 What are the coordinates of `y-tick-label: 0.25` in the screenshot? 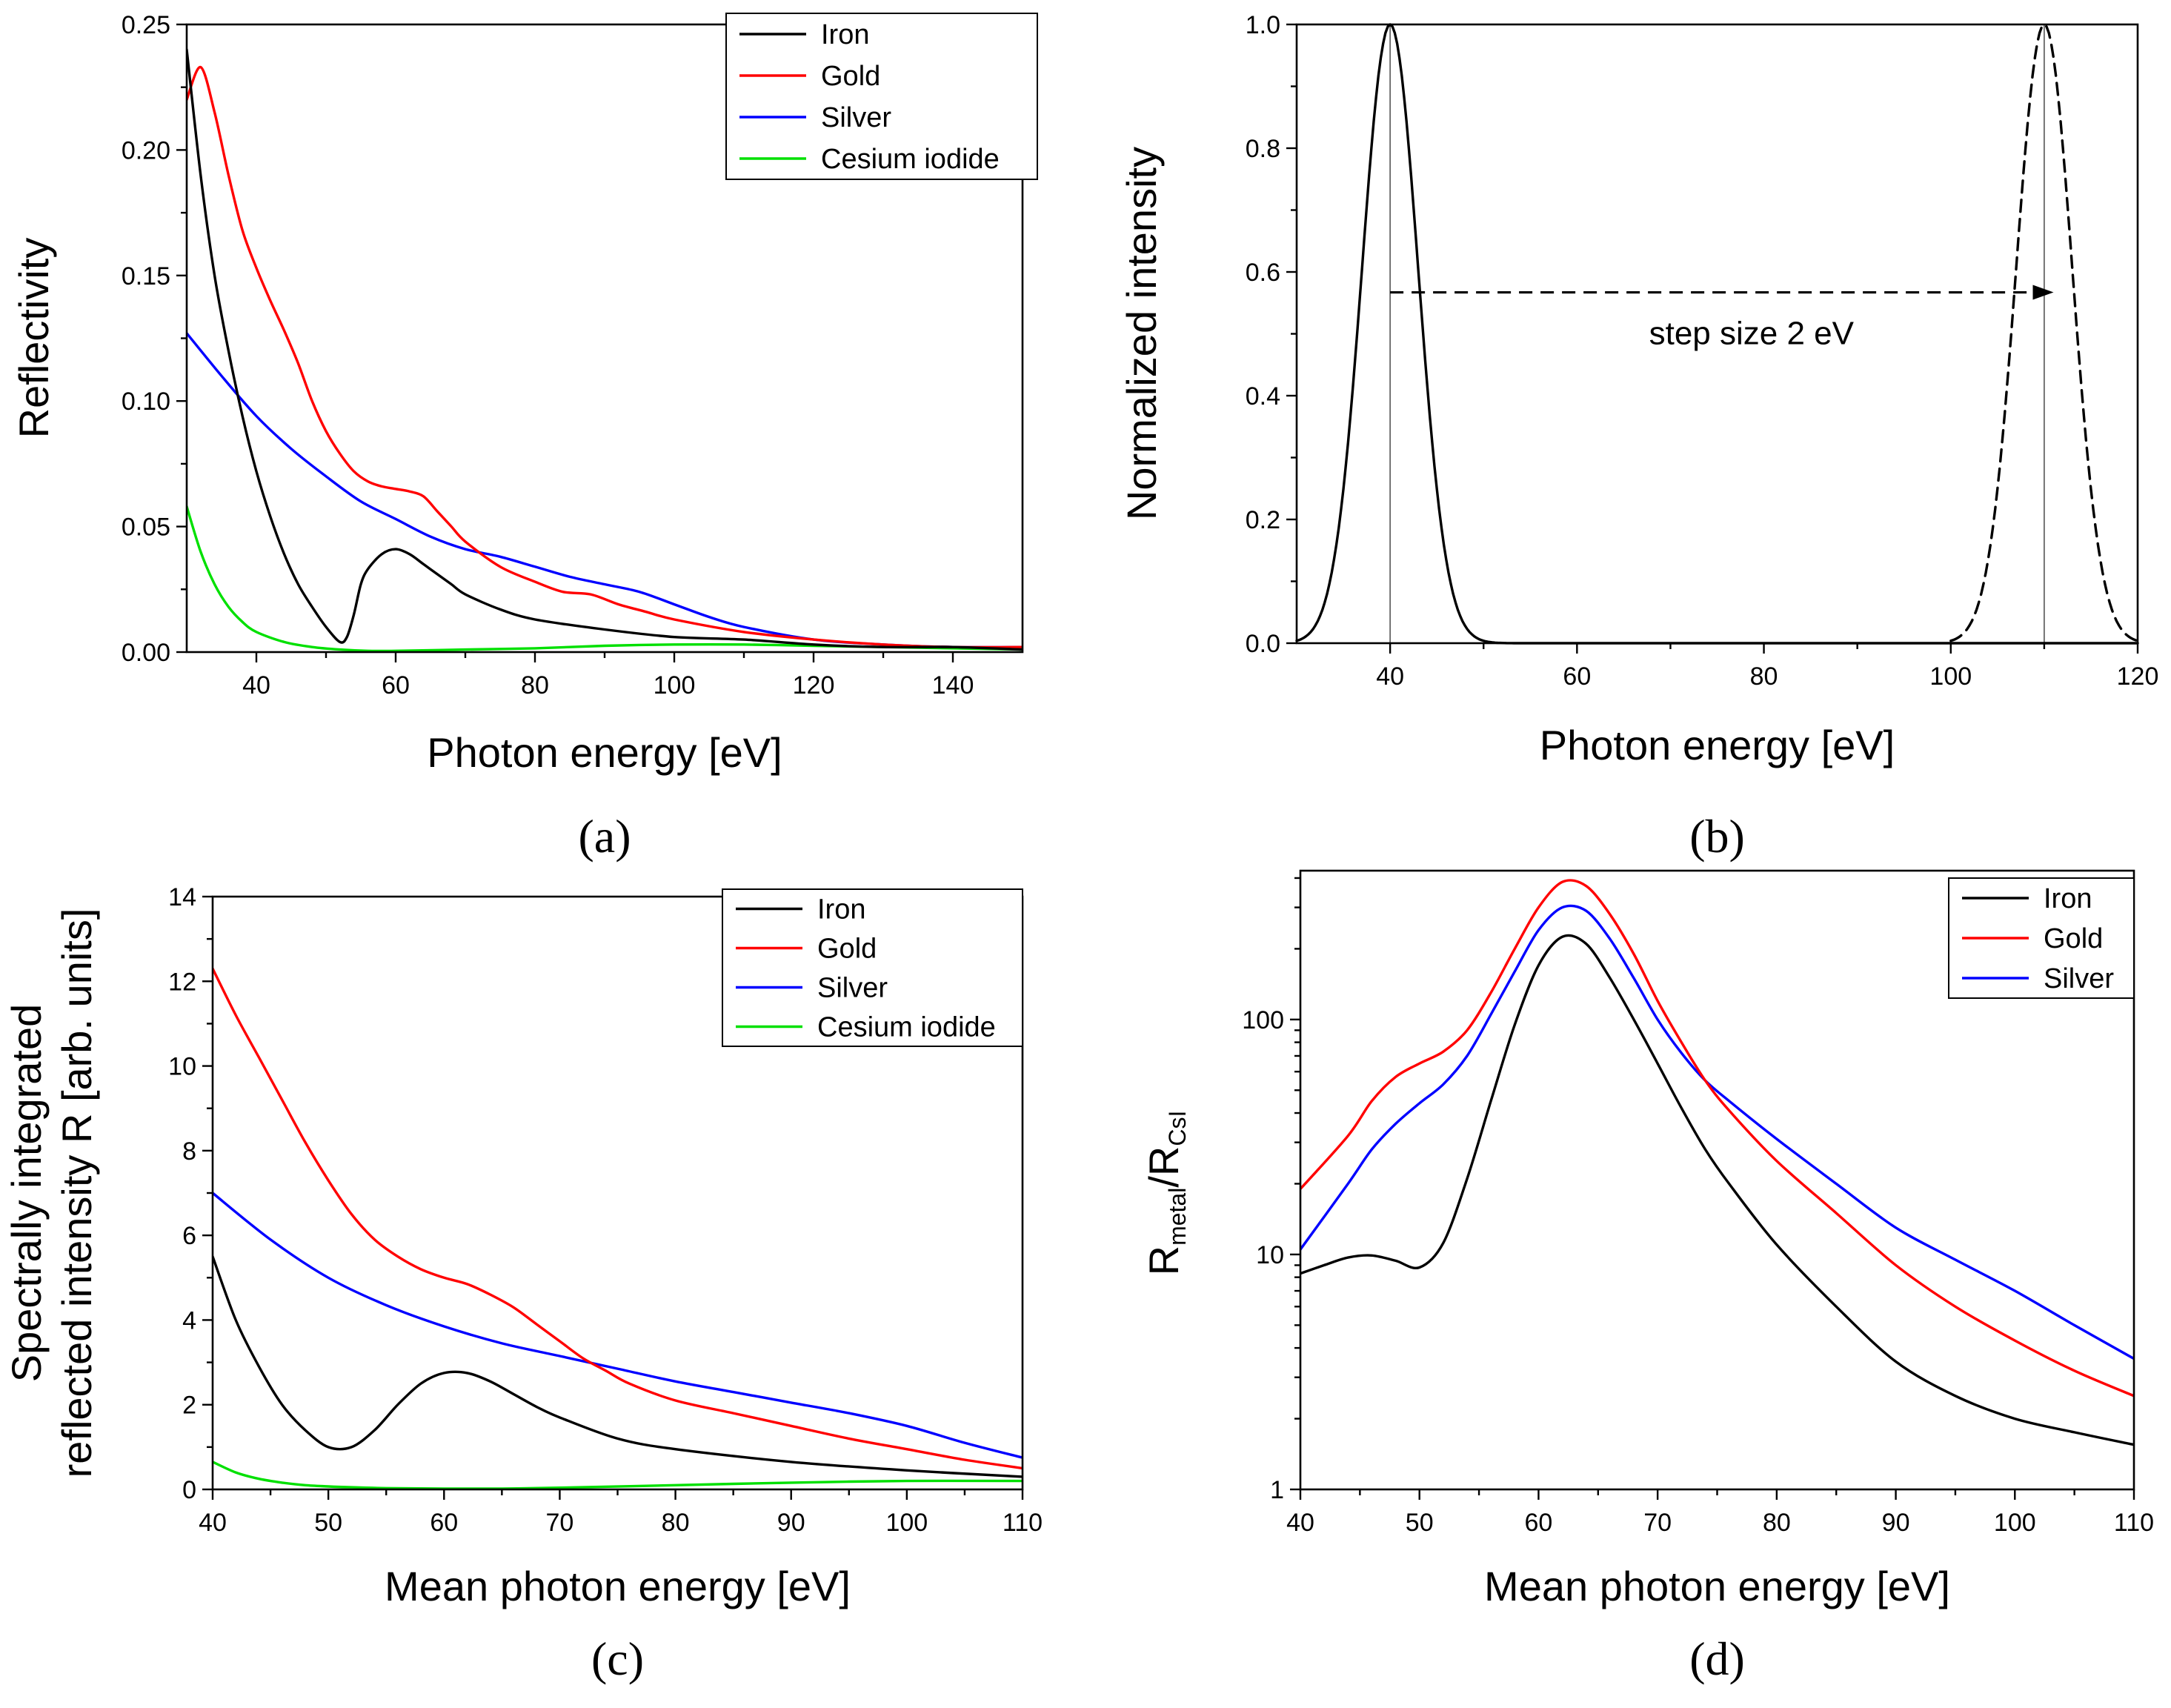 It's located at (146, 25).